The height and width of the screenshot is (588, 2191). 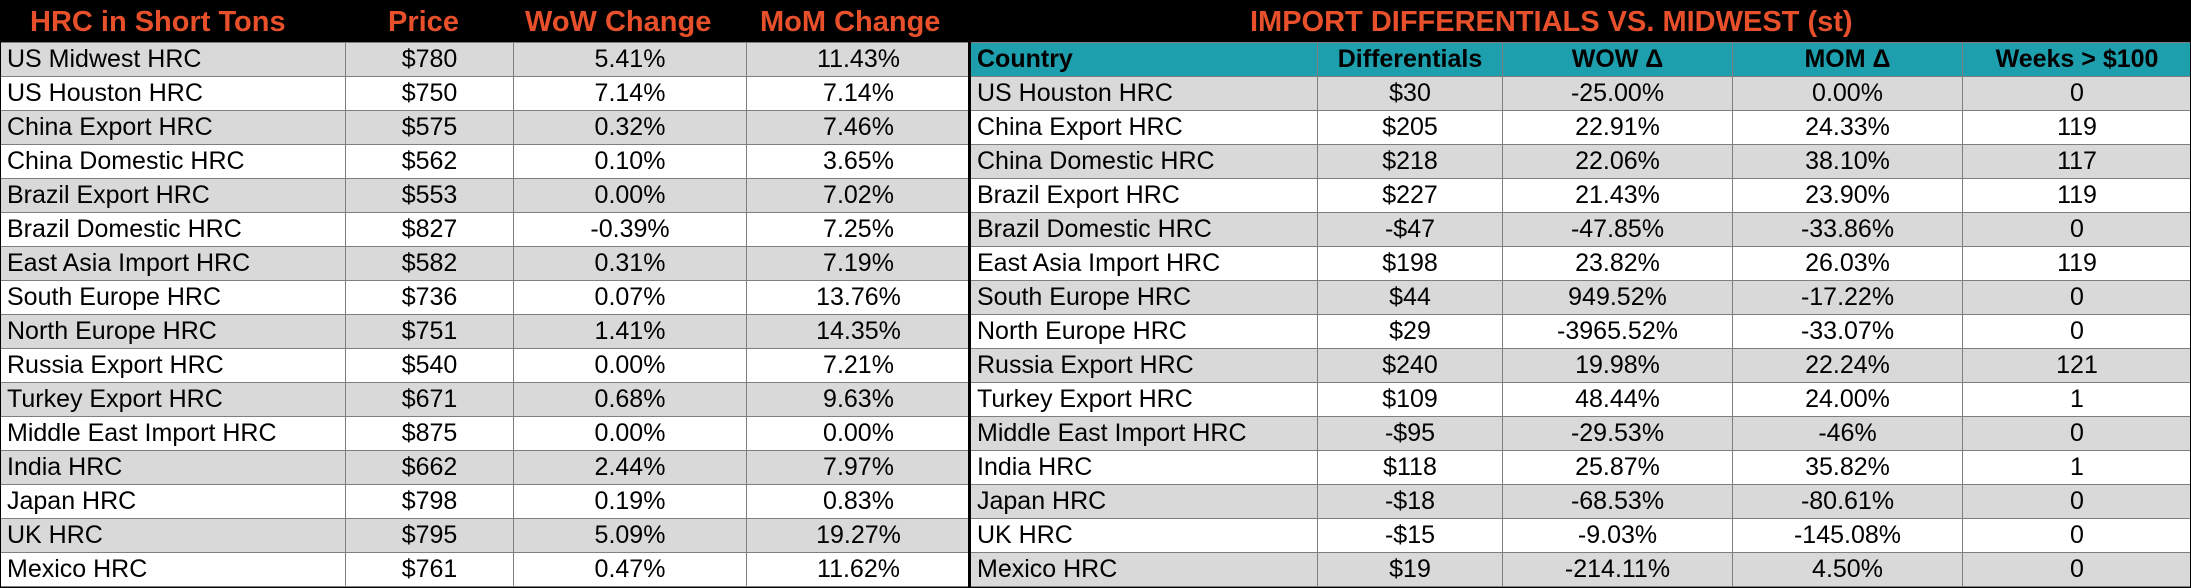 I want to click on country-cell: Russia Export HRC, so click(x=1144, y=365).